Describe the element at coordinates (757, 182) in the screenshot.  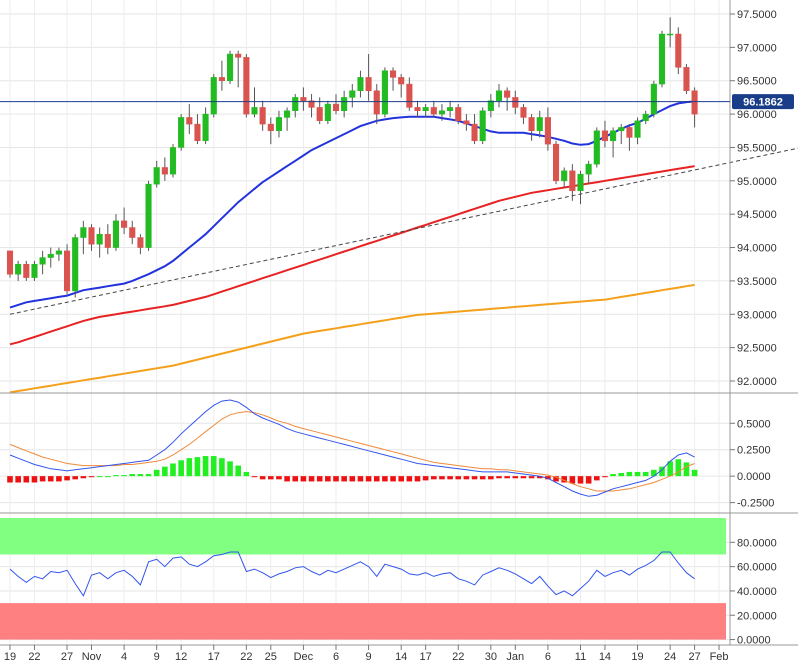
I see `price-y-tick-label-5: 95.0000` at that location.